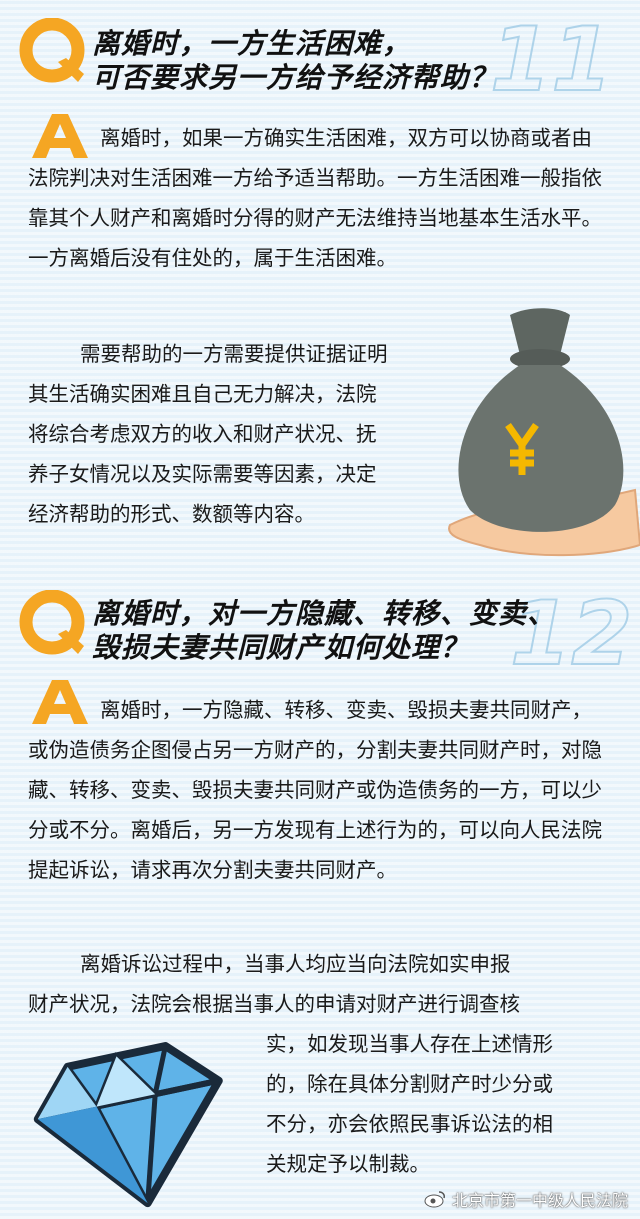  I want to click on question-number: 11, so click(551, 59).